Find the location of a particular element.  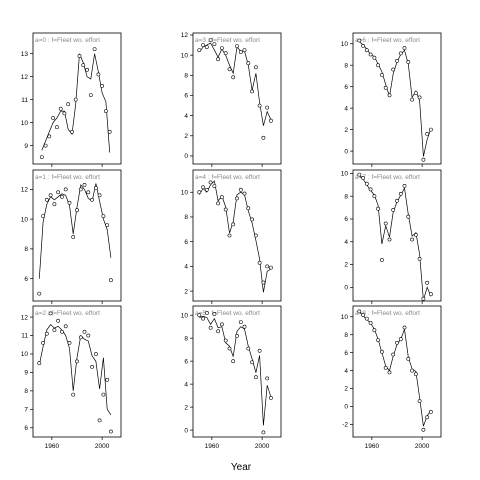

x-axis-label: Year is located at coordinates (241, 467).